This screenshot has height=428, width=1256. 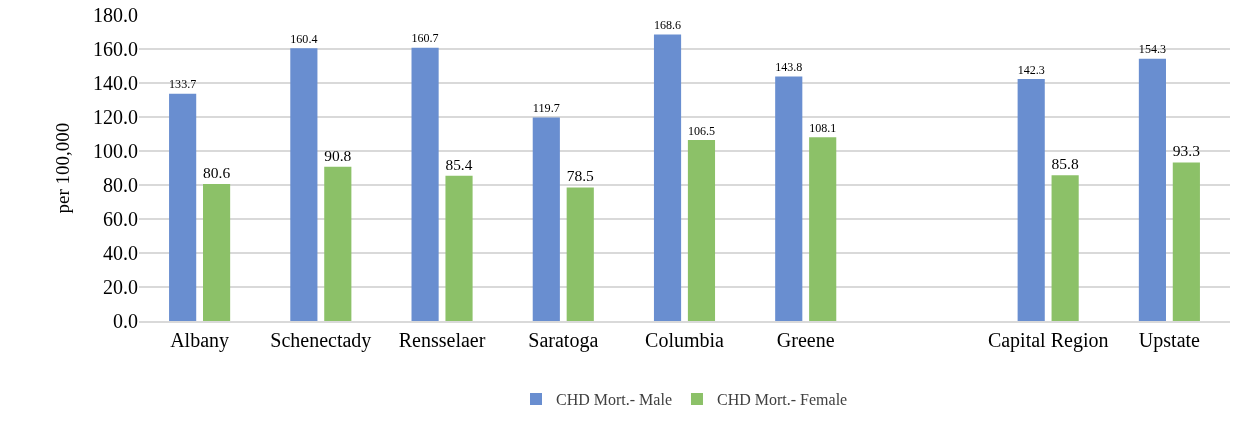 What do you see at coordinates (667, 24) in the screenshot?
I see `data-label: 168.6` at bounding box center [667, 24].